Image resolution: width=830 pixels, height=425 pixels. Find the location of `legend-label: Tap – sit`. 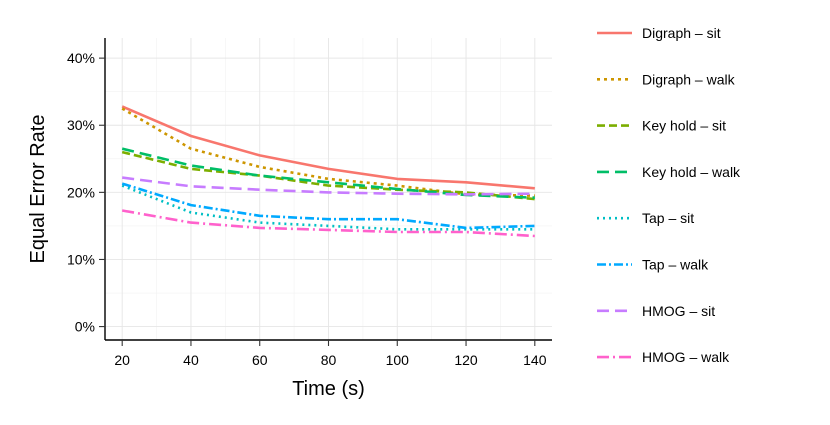

legend-label: Tap – sit is located at coordinates (668, 218).